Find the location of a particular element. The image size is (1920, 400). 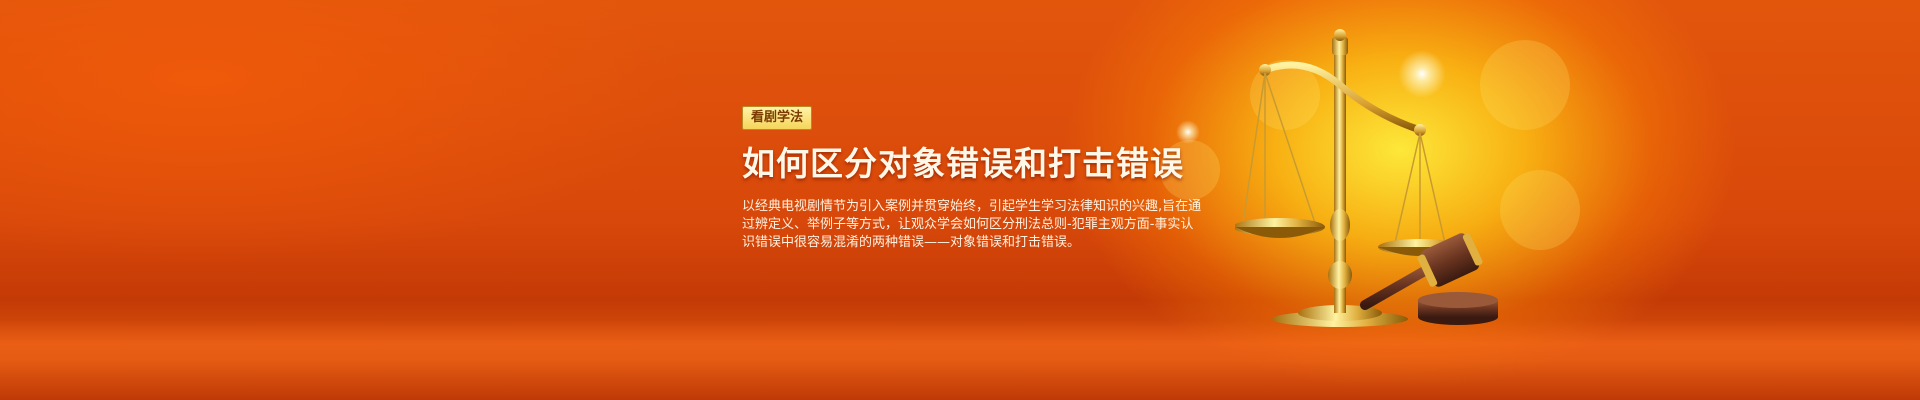

scales-of-justice-illustration is located at coordinates (1369, 177).